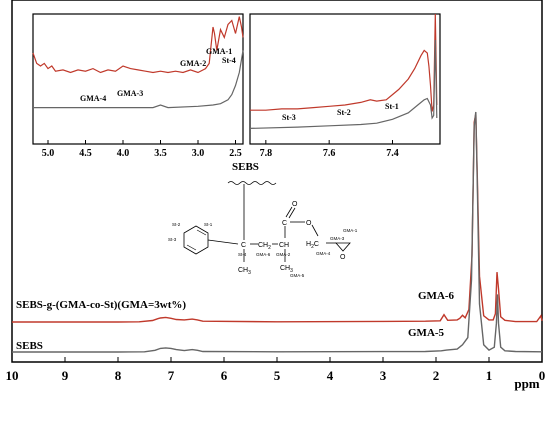  Describe the element at coordinates (289, 117) in the screenshot. I see `inset-right-label-st3: St-3` at that location.